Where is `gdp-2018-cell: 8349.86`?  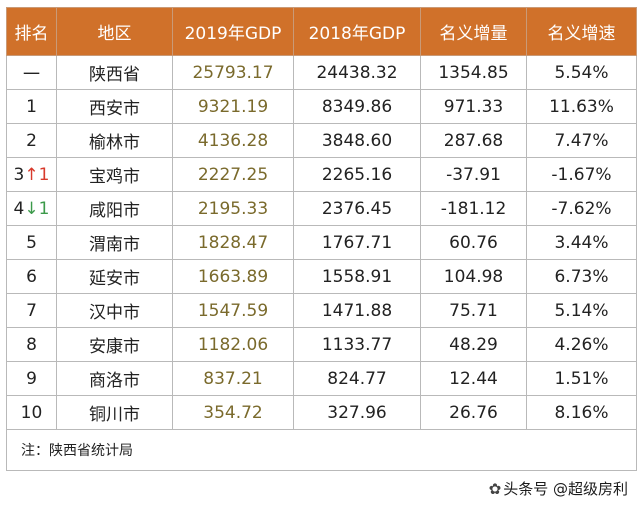
gdp-2018-cell: 8349.86 is located at coordinates (357, 106).